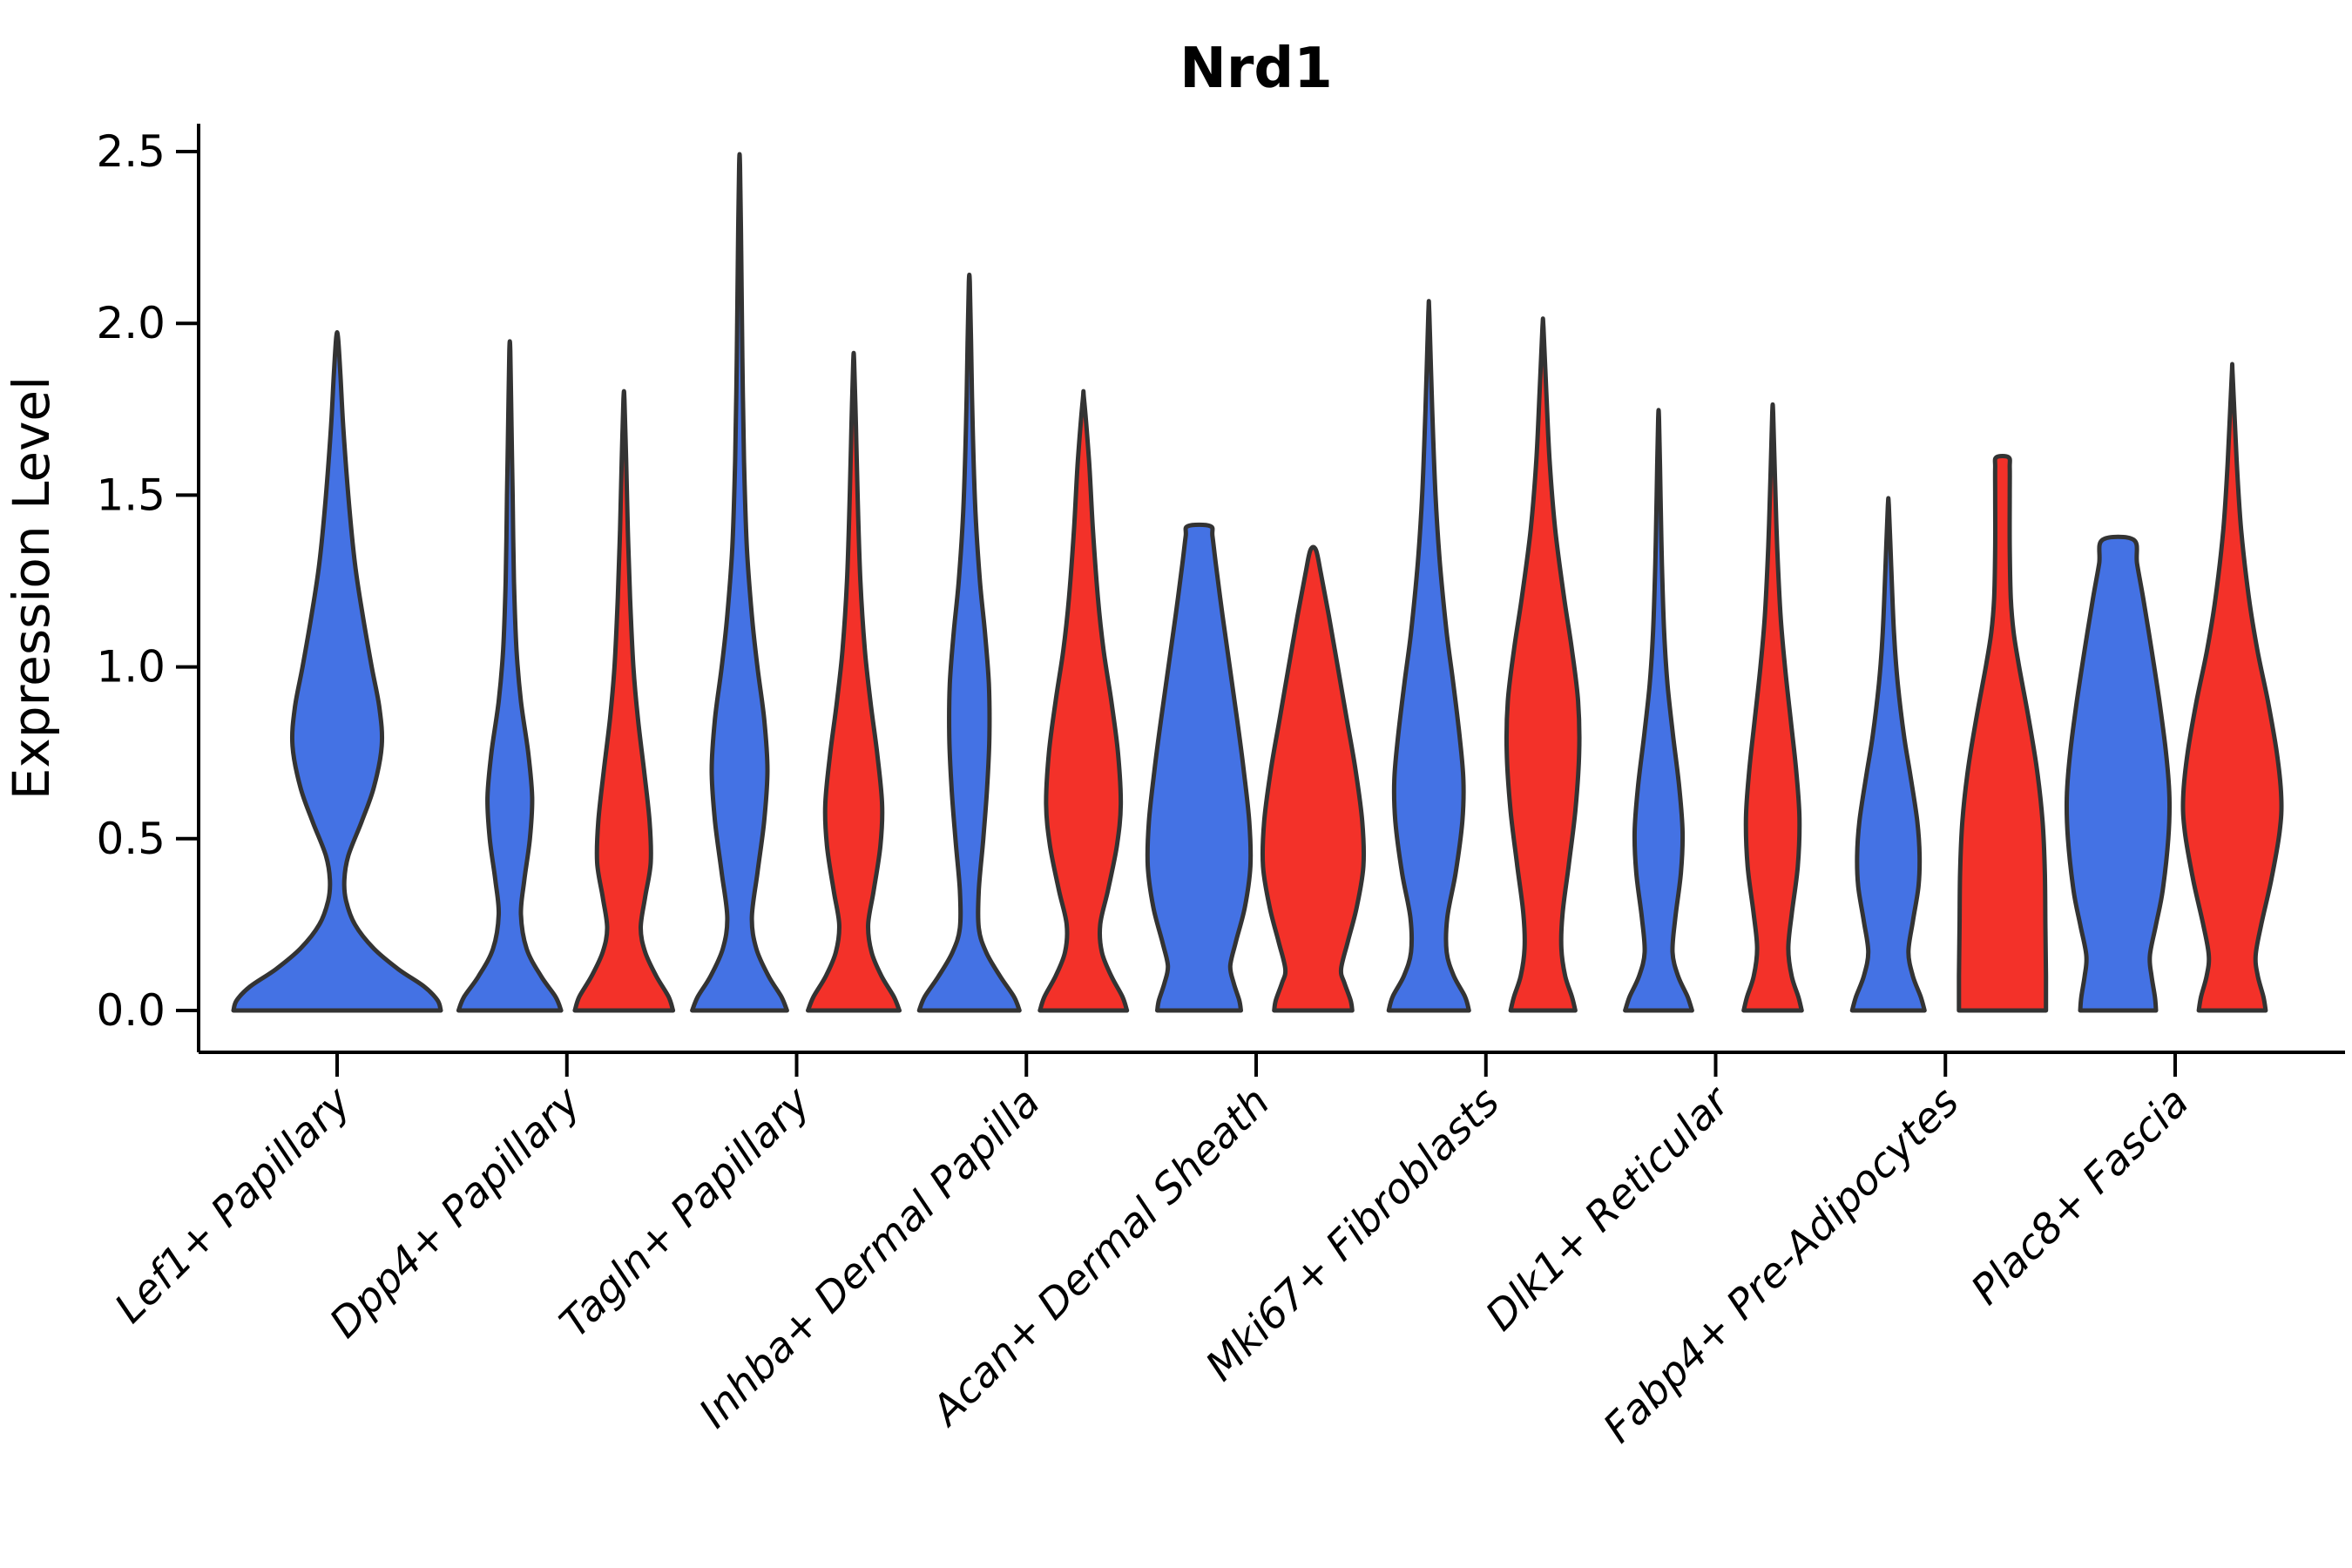 The width and height of the screenshot is (2352, 1568). What do you see at coordinates (337, 672) in the screenshot?
I see `violin-lef1-blue` at bounding box center [337, 672].